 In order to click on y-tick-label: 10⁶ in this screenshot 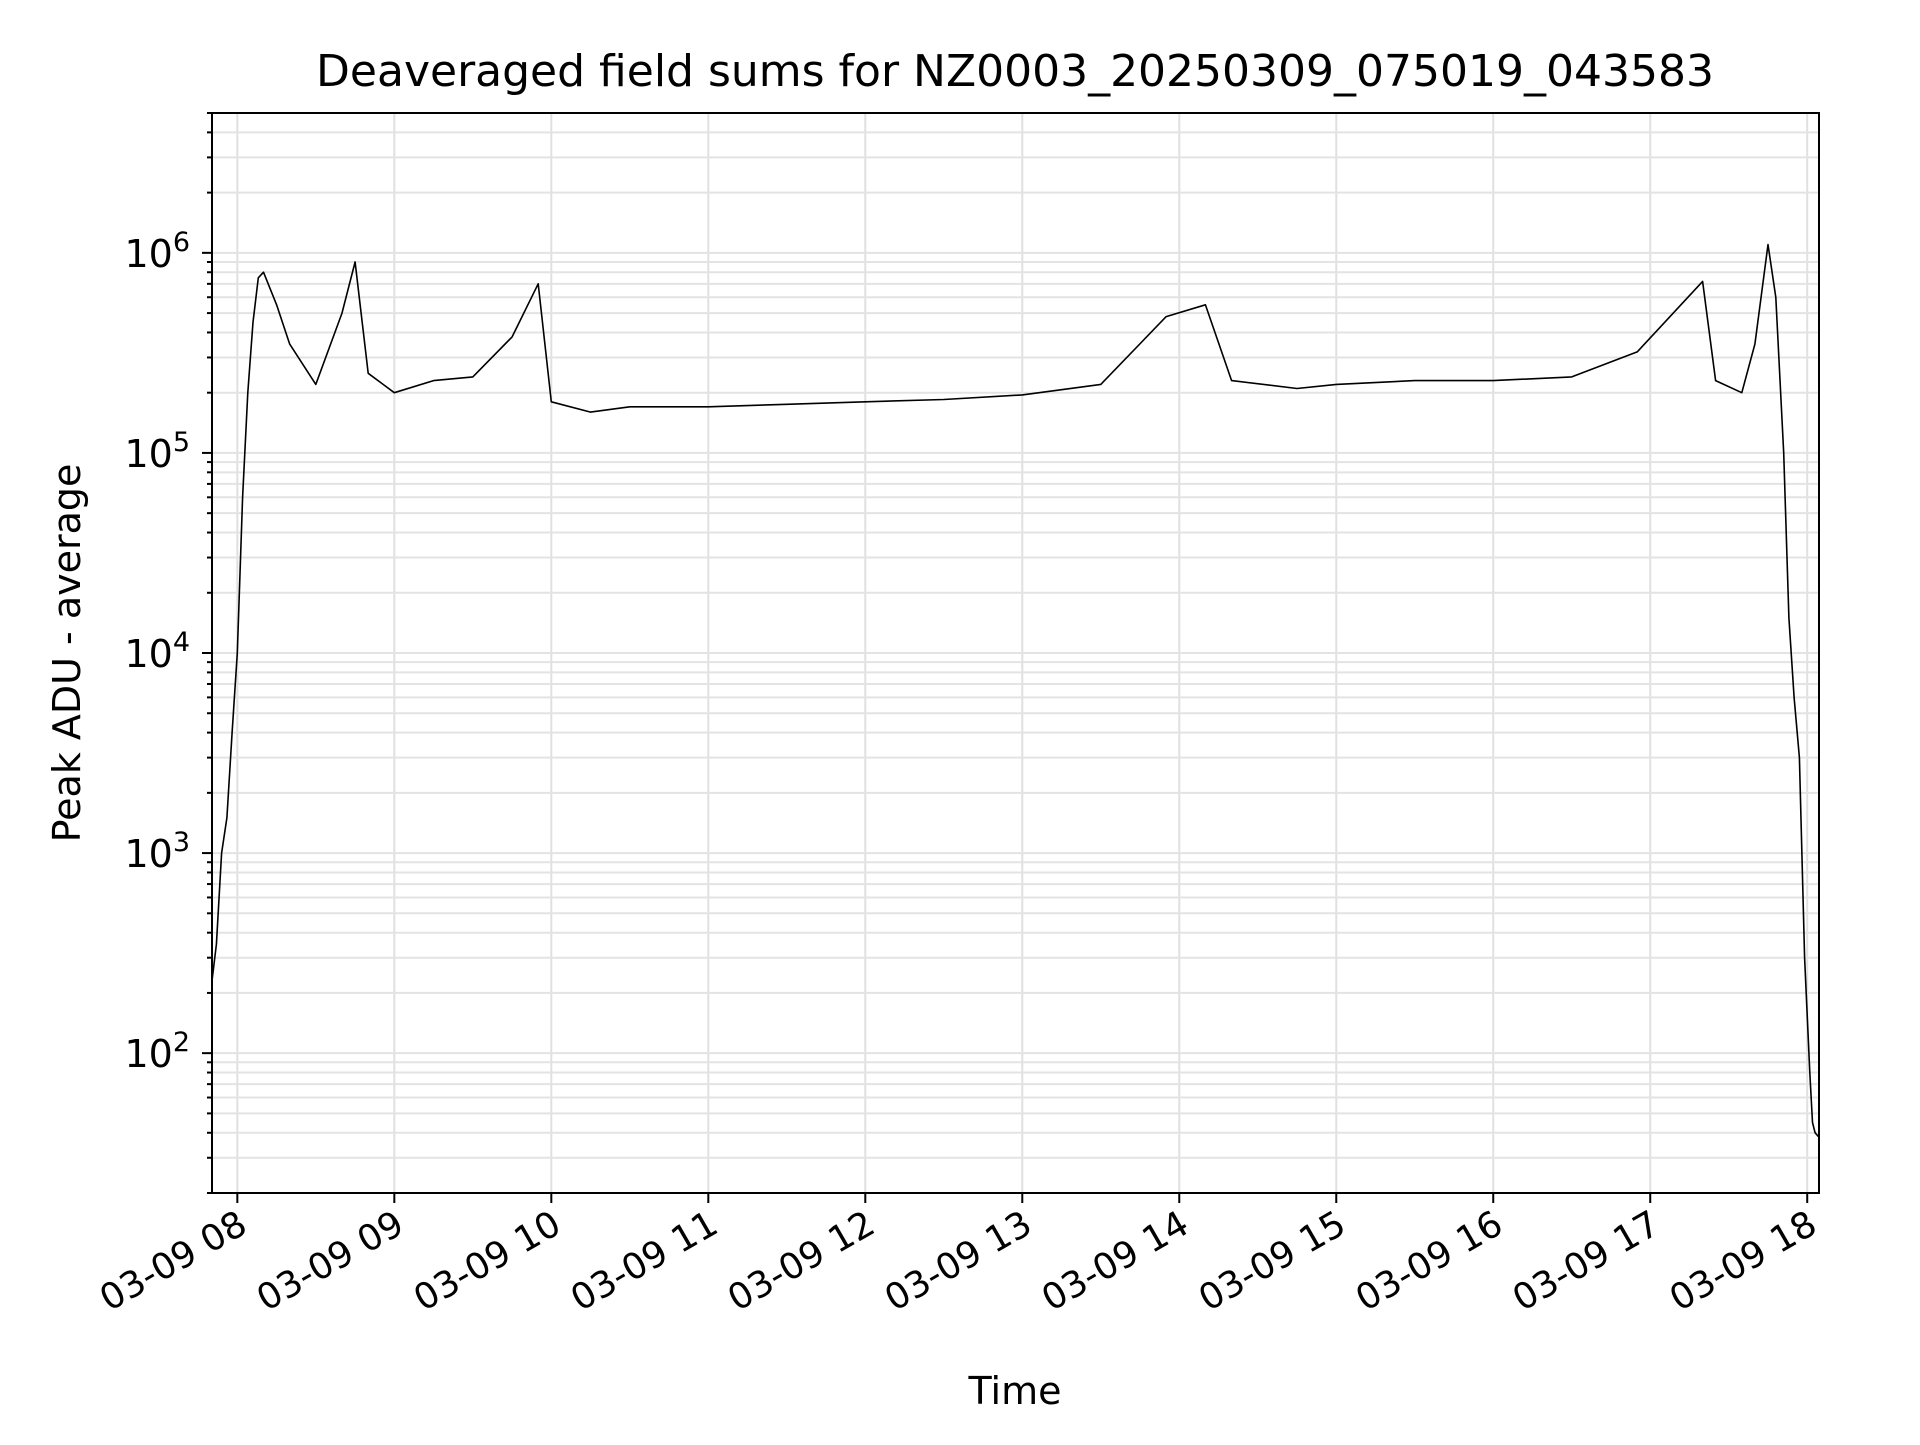, I will do `click(157, 251)`.